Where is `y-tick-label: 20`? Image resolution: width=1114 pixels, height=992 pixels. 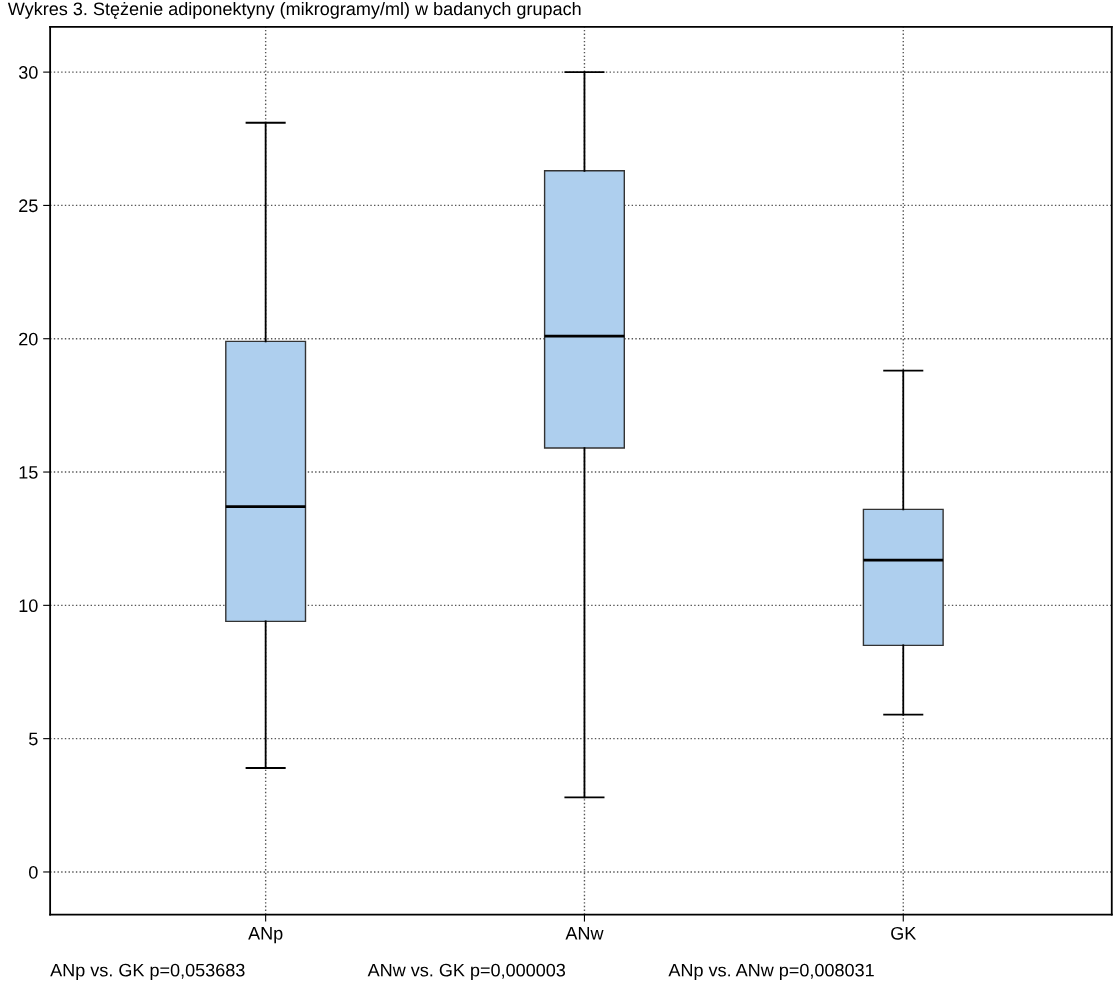
y-tick-label: 20 is located at coordinates (28, 339).